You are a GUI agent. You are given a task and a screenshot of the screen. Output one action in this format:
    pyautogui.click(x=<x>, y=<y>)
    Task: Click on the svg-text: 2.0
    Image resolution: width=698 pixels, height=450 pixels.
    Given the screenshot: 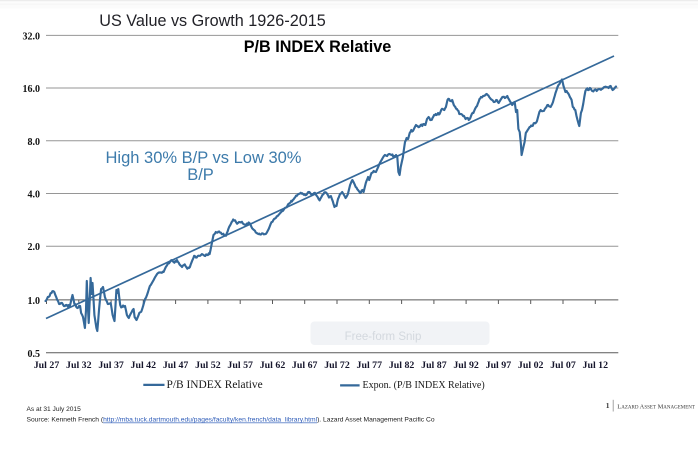 What is the action you would take?
    pyautogui.click(x=34, y=247)
    